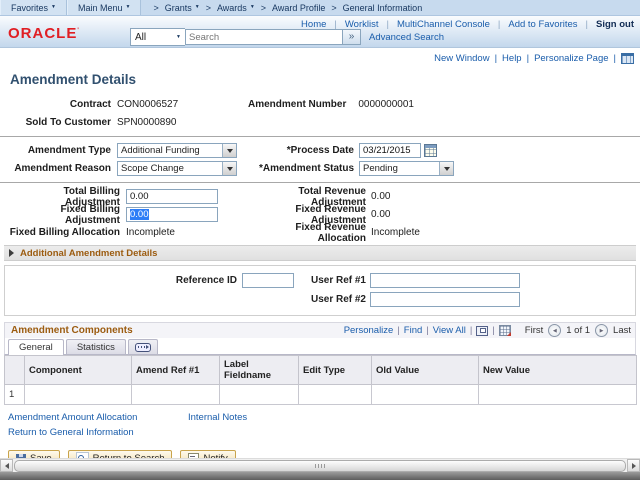 The height and width of the screenshot is (480, 640). I want to click on breadcrumb-grants-label: Grants, so click(178, 7).